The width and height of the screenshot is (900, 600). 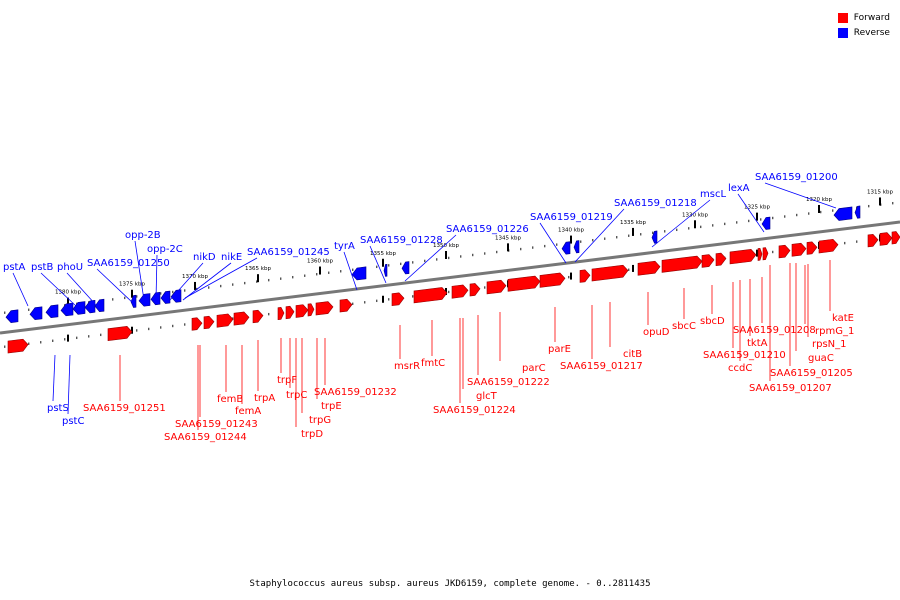 I want to click on tick-label: 1355 kbp, so click(x=383, y=254).